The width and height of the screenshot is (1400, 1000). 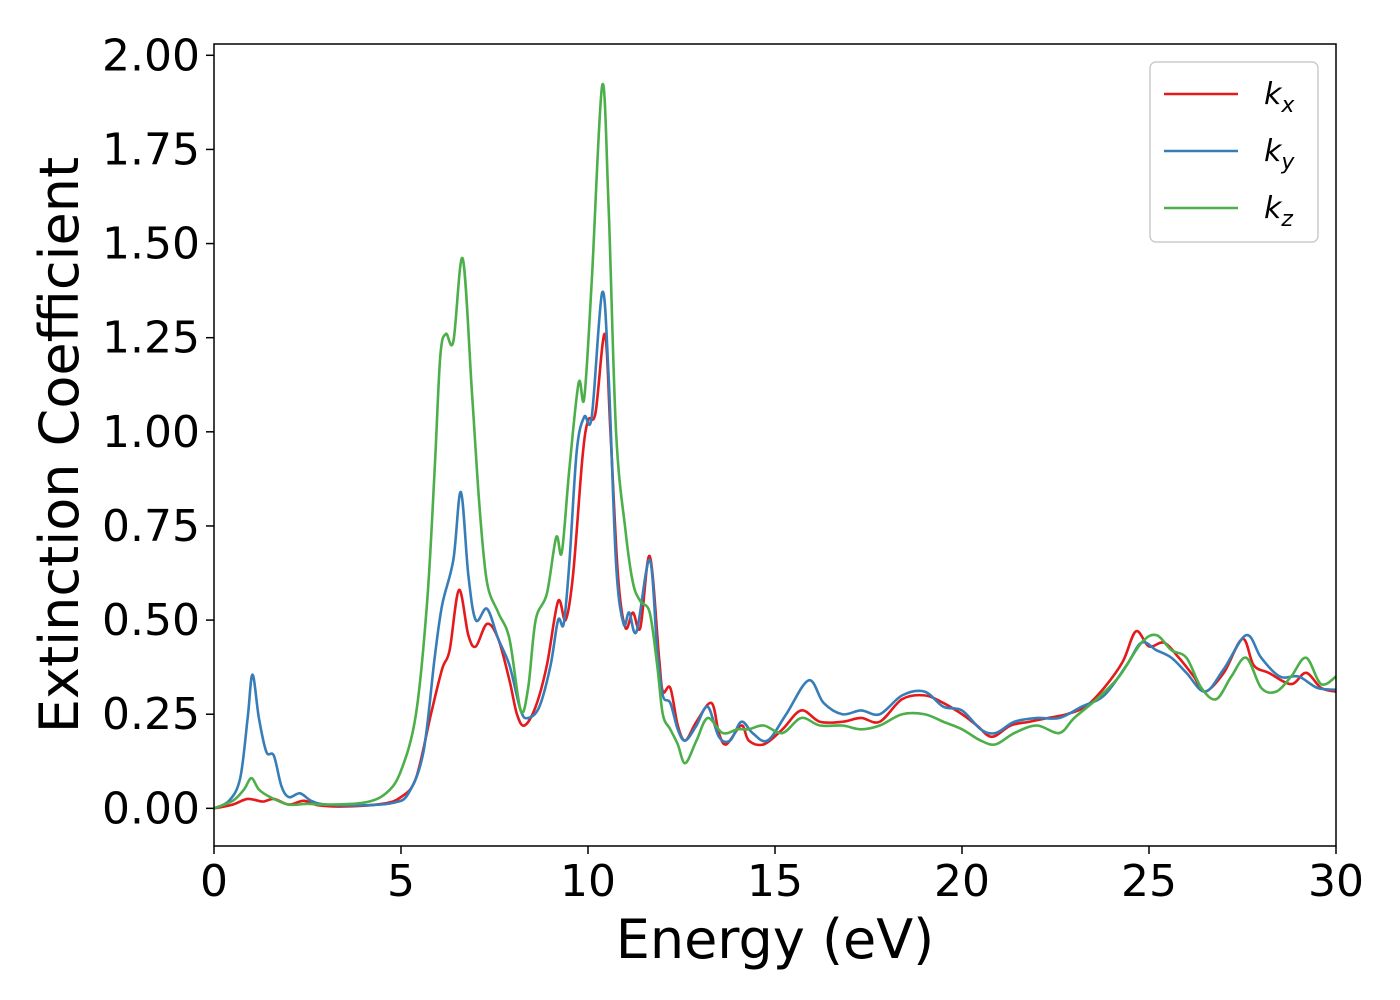 I want to click on x-tick-label: 30, so click(x=1336, y=881).